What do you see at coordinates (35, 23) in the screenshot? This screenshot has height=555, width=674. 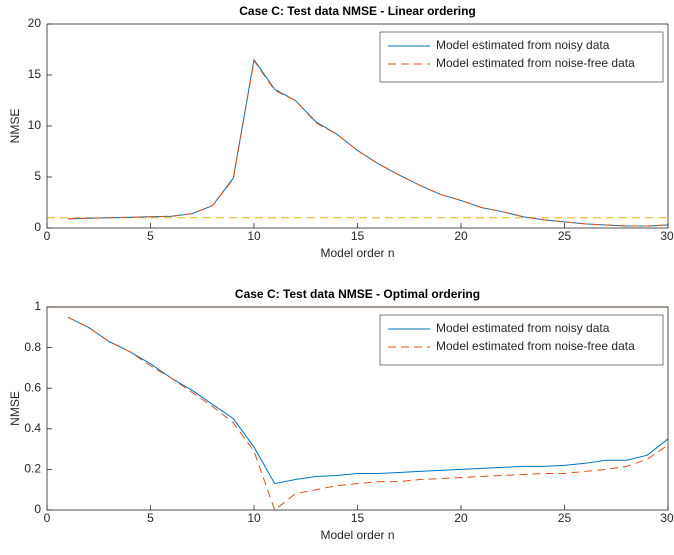 I see `y-tick-label: 20` at bounding box center [35, 23].